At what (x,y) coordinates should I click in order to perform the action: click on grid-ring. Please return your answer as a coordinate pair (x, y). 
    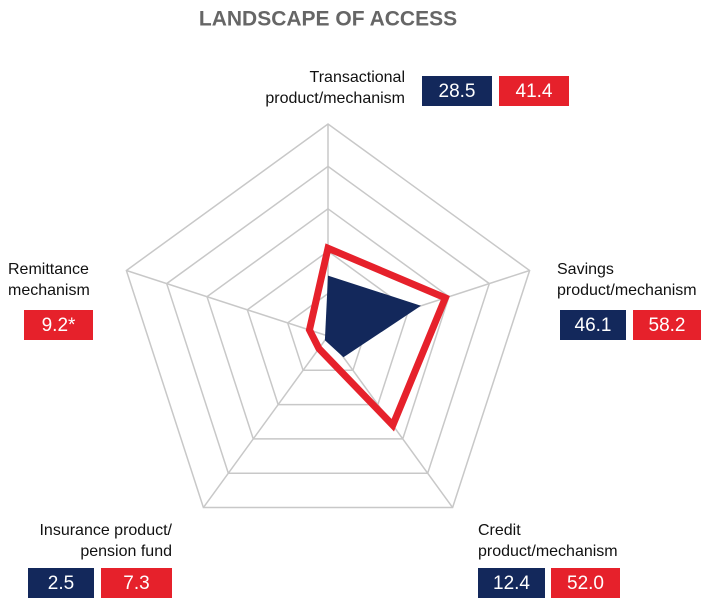
    Looking at the image, I should click on (328, 323).